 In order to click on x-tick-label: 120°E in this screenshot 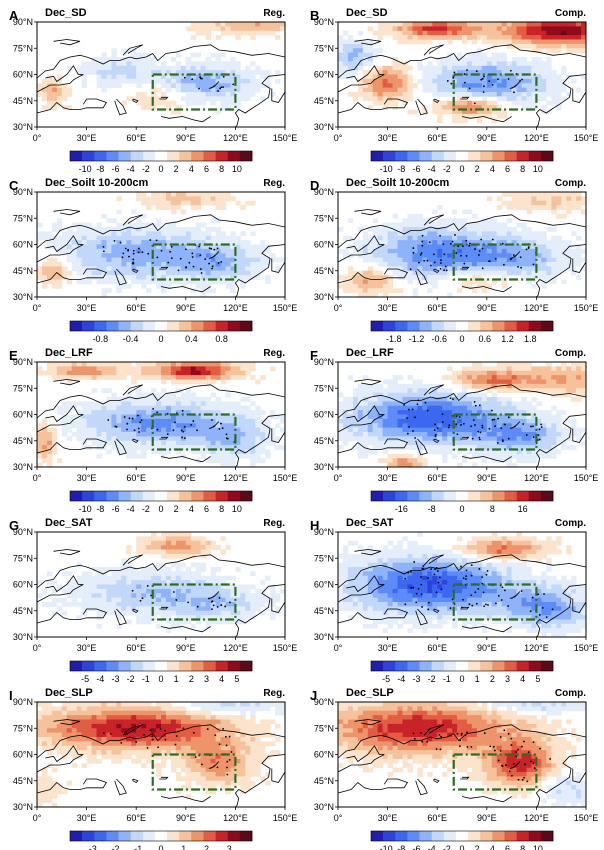, I will do `click(536, 478)`.